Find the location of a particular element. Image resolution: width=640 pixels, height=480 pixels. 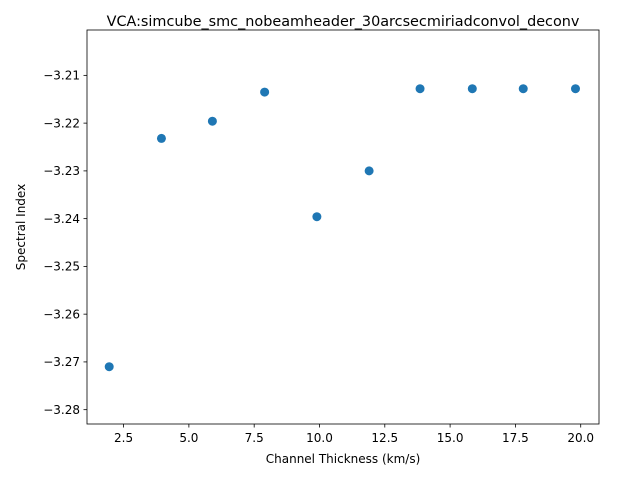

y-tick-label: −3.28 is located at coordinates (61, 410).